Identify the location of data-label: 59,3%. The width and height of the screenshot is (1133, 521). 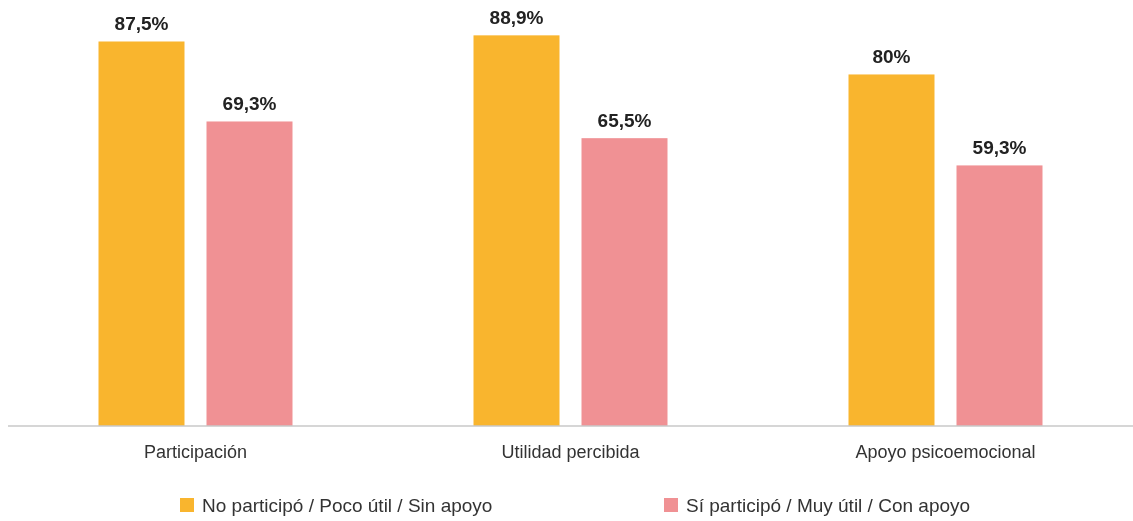
(999, 148).